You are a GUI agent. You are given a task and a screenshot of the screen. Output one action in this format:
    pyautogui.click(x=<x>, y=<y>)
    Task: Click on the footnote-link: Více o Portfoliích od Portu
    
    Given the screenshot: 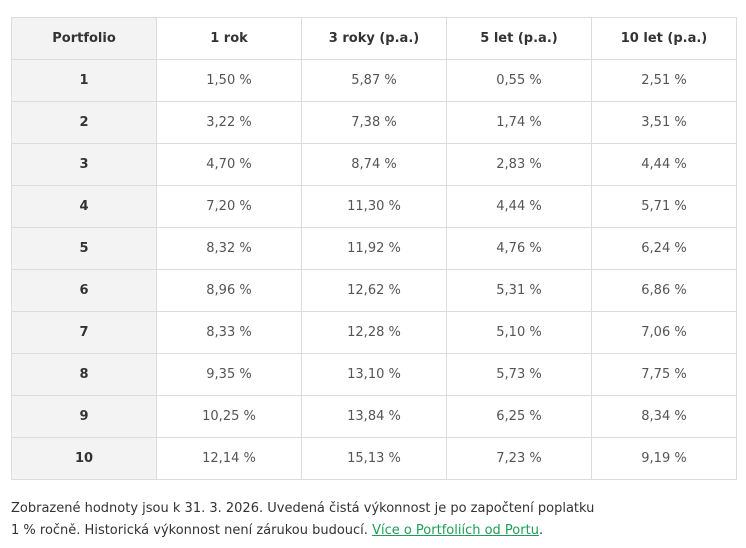 What is the action you would take?
    pyautogui.click(x=455, y=530)
    